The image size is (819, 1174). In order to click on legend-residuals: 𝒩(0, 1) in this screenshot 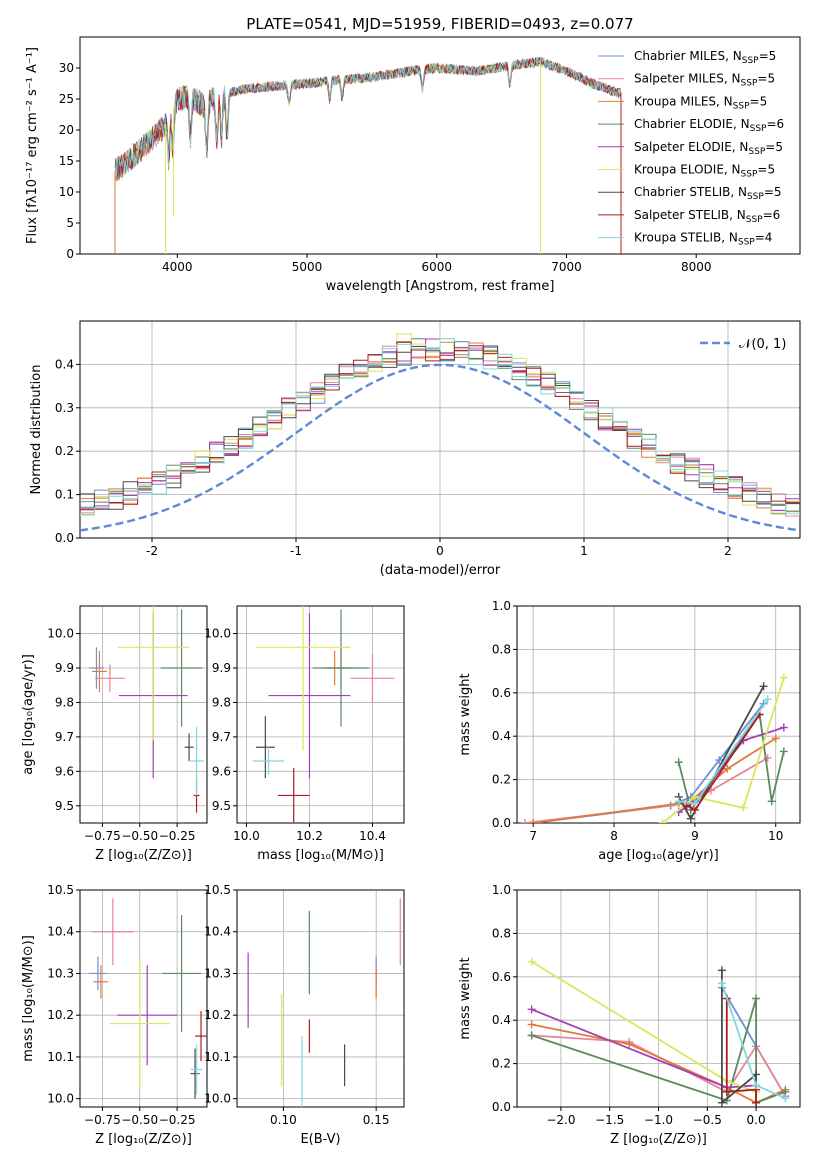, I will do `click(743, 344)`.